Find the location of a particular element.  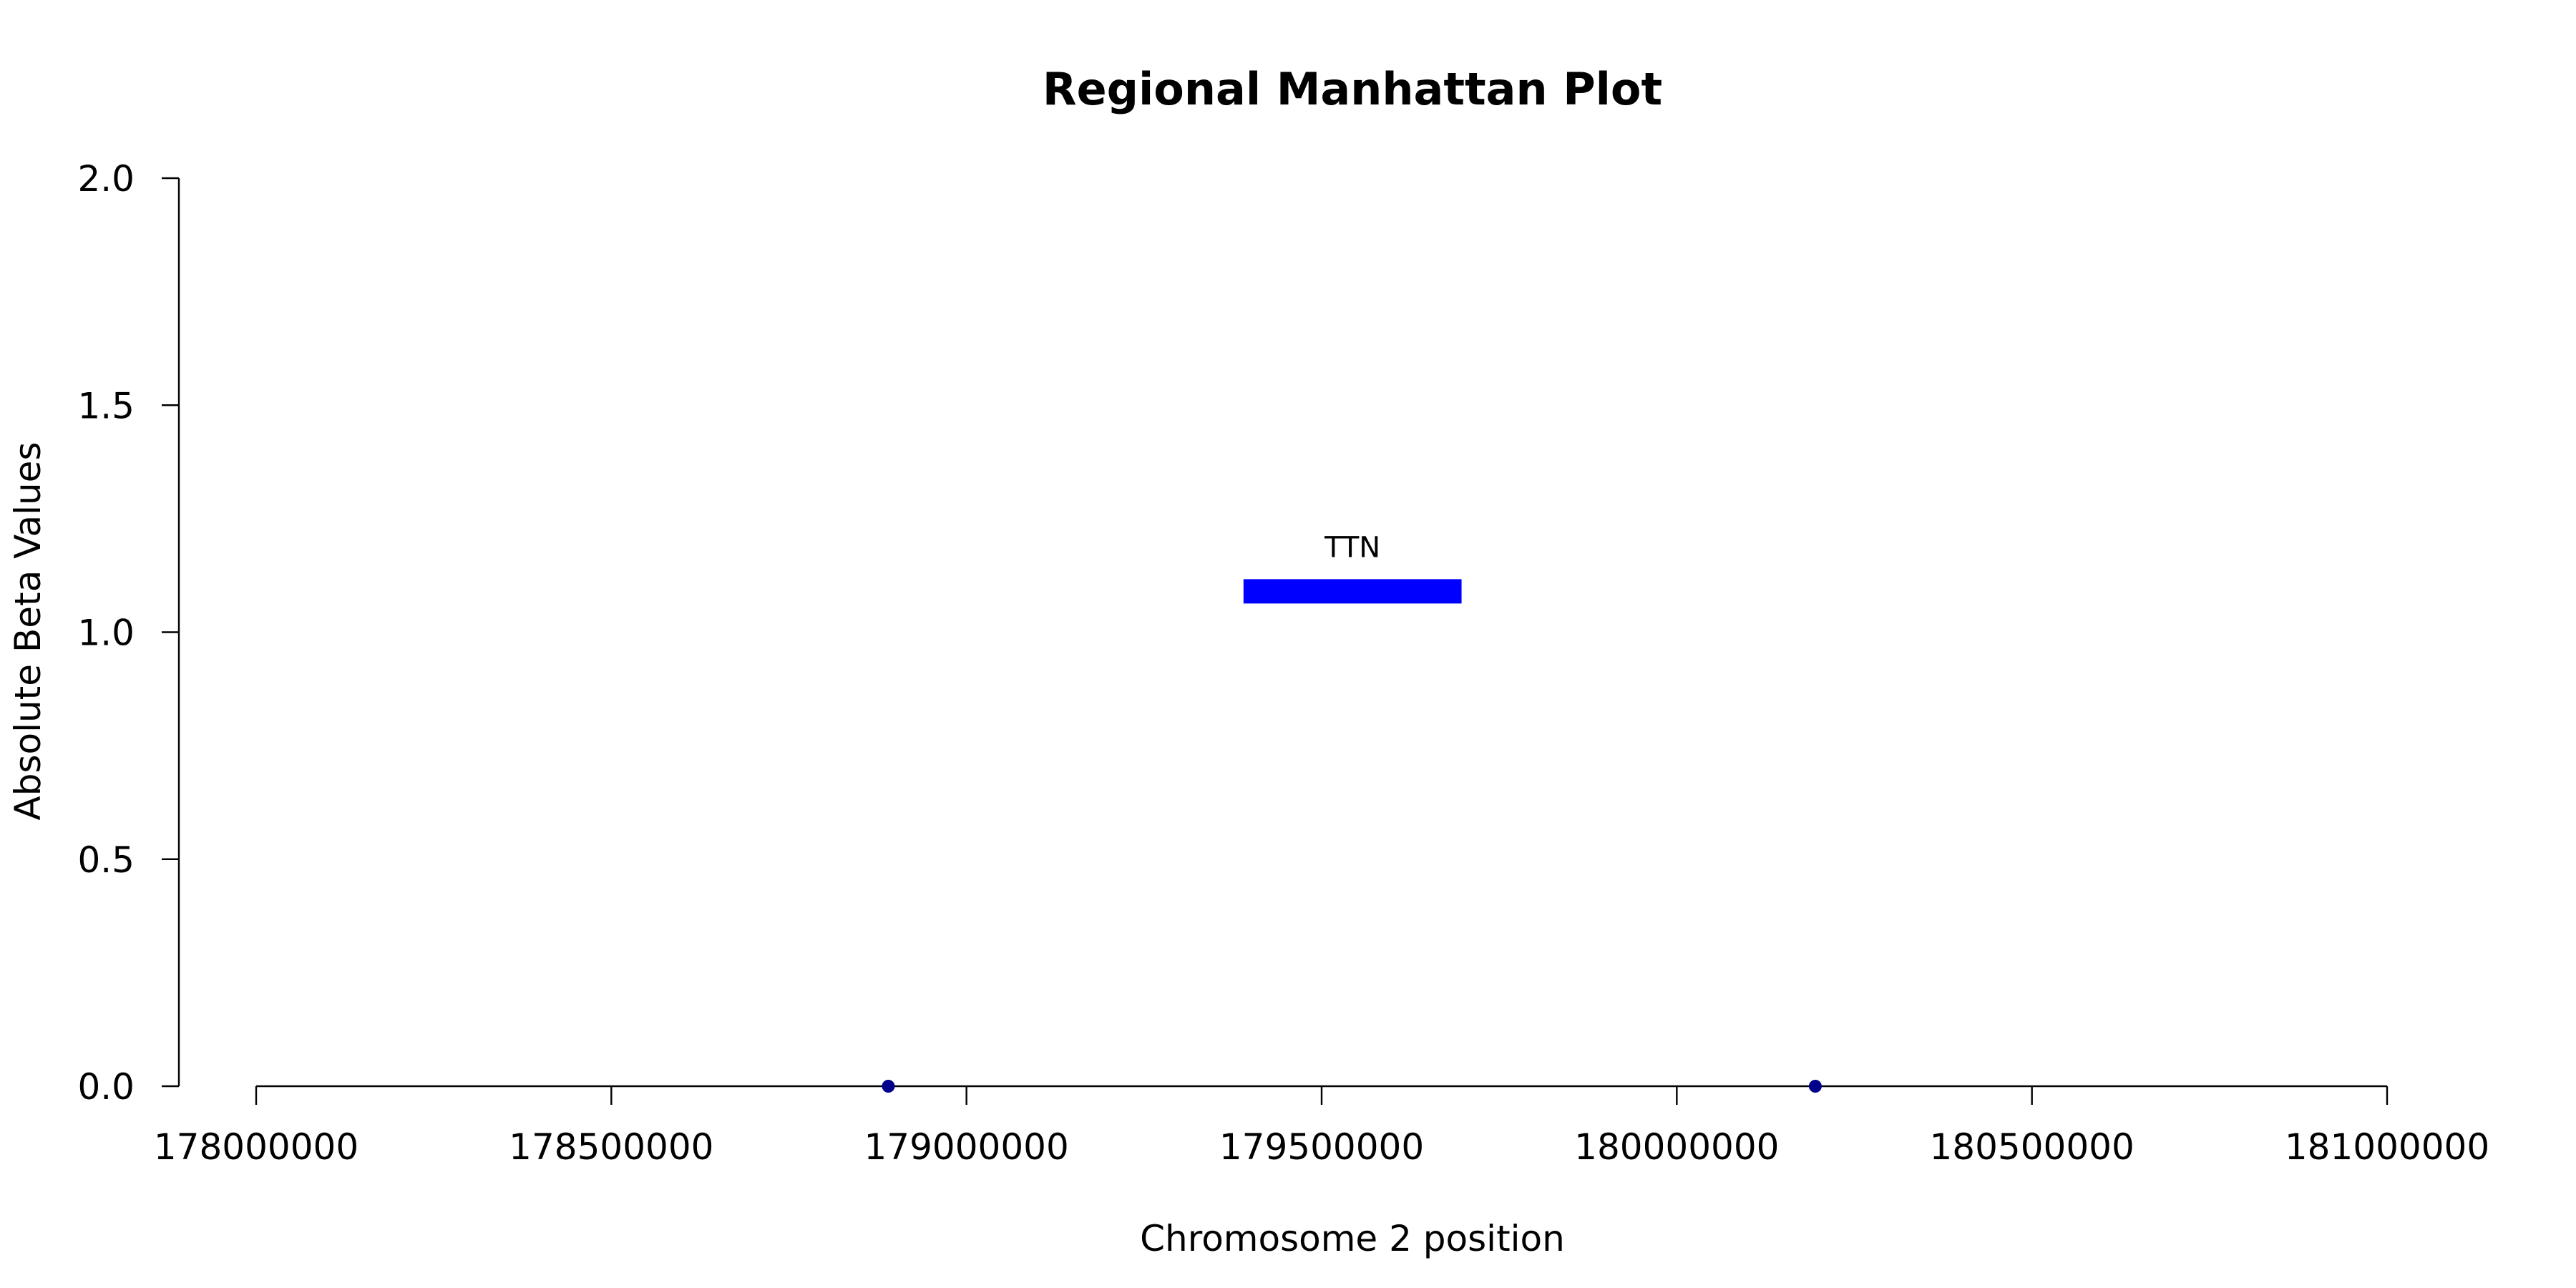

x-tick-label: 180000000 is located at coordinates (1676, 1147).